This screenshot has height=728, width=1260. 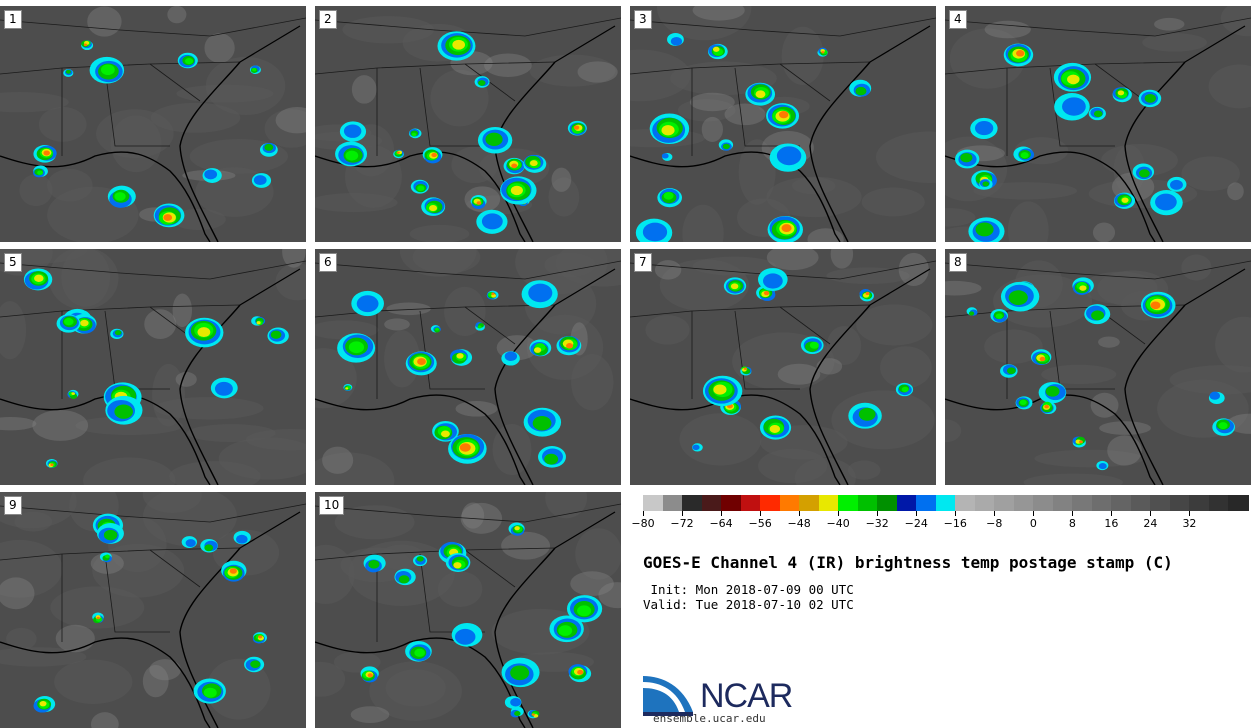 What do you see at coordinates (328, 262) in the screenshot?
I see `panel-label: 6` at bounding box center [328, 262].